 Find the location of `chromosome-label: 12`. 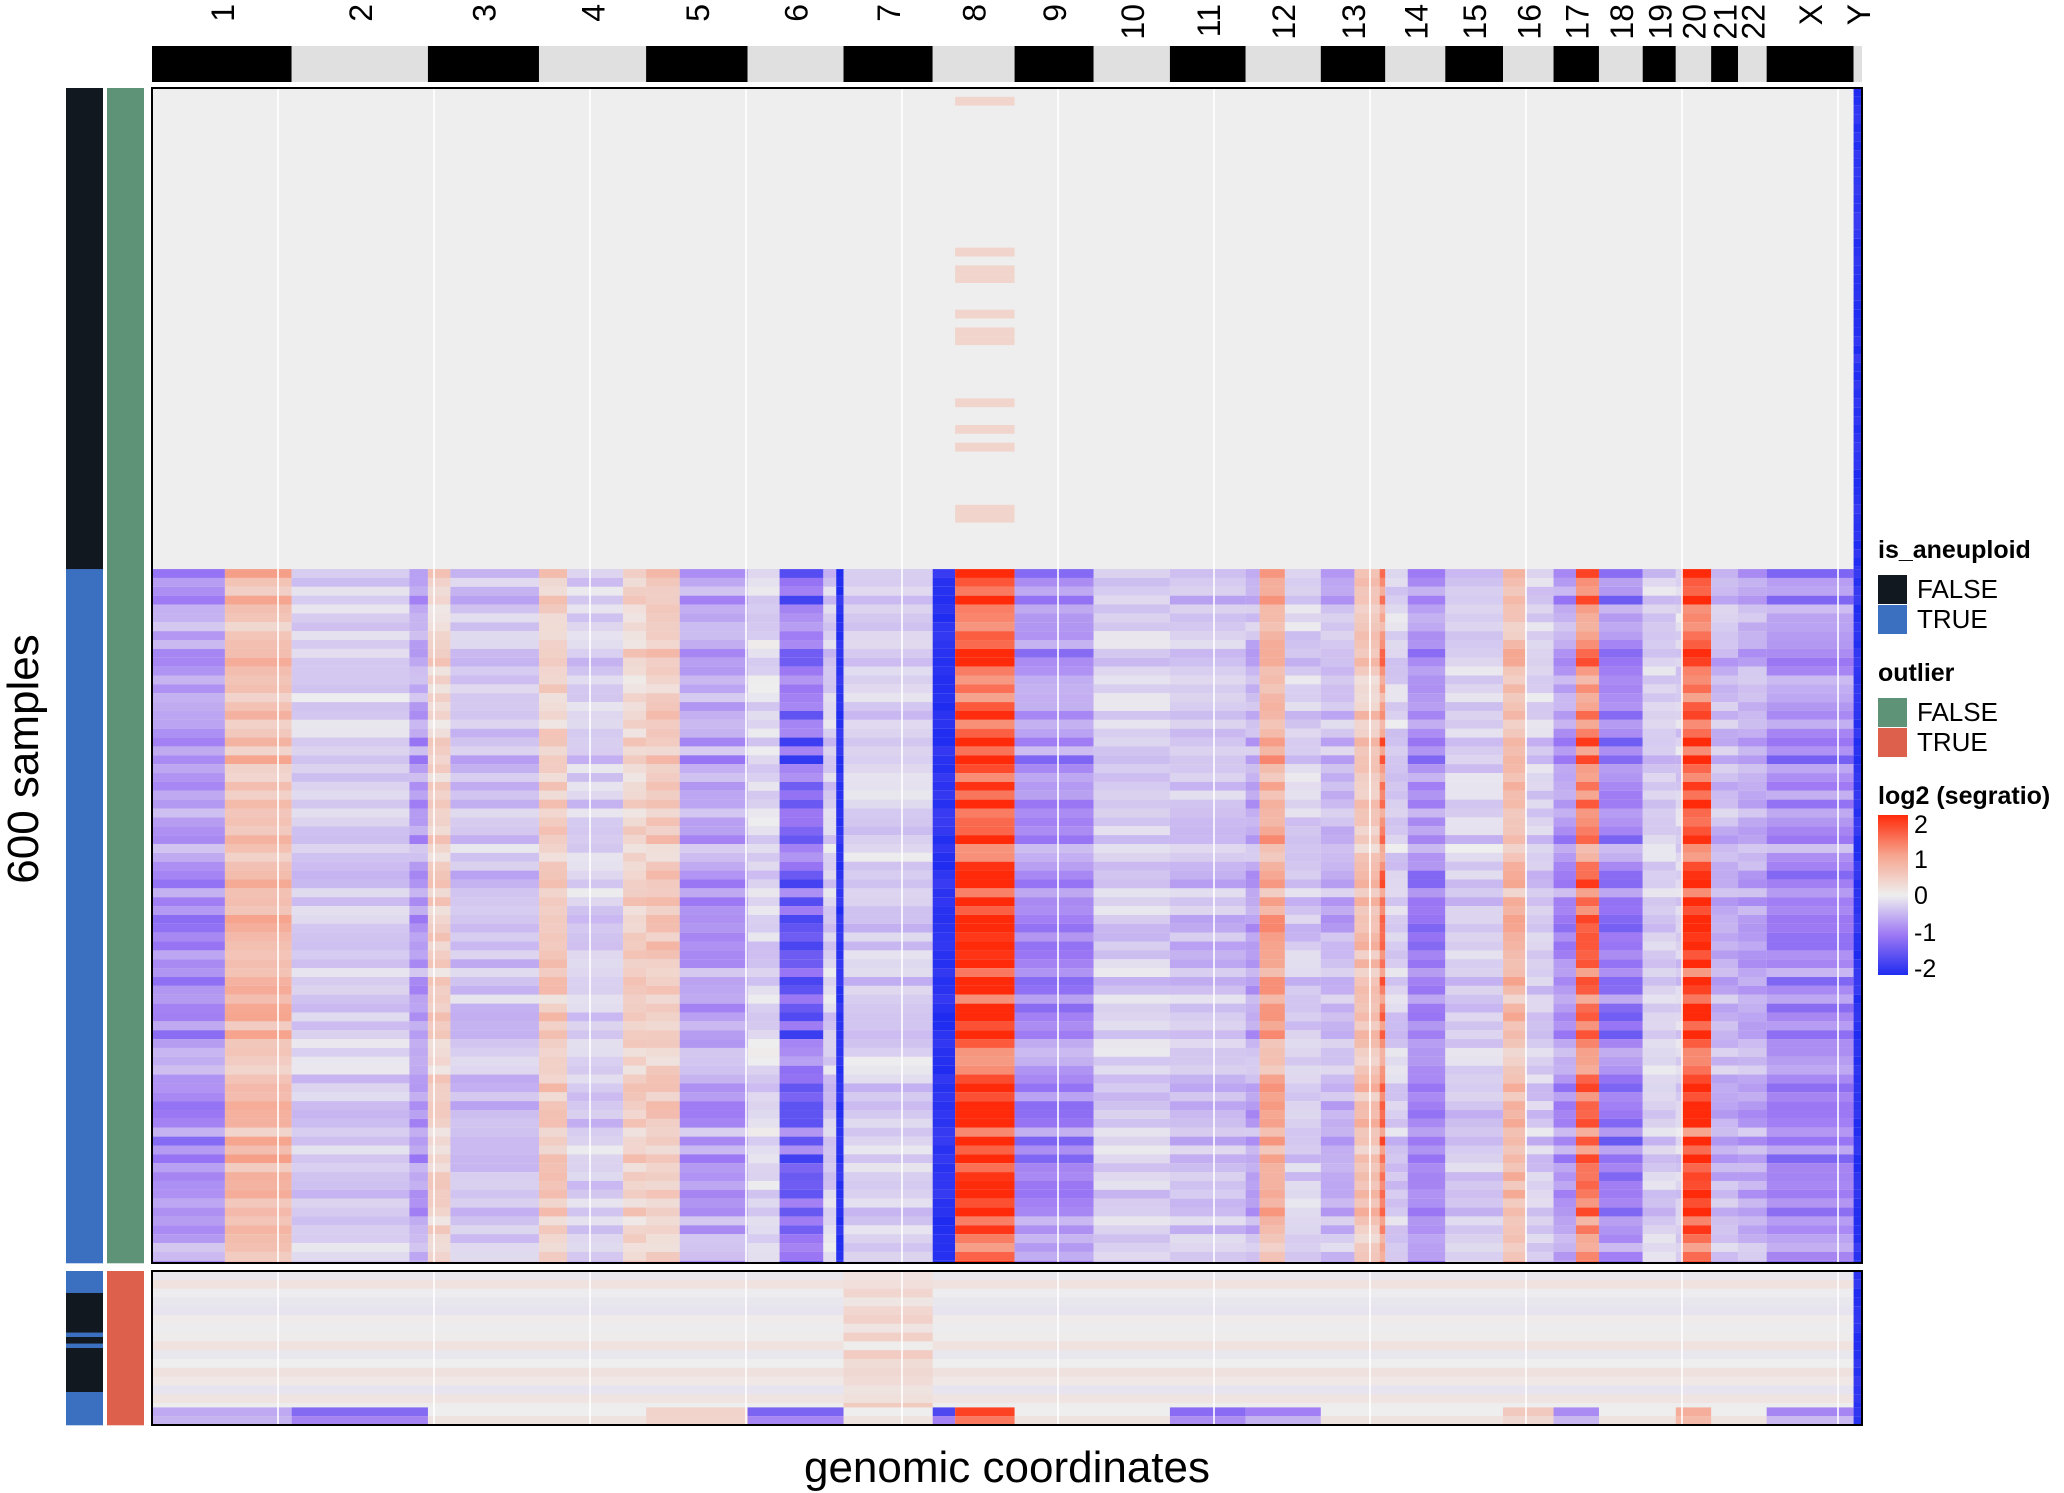

chromosome-label: 12 is located at coordinates (1284, 22).